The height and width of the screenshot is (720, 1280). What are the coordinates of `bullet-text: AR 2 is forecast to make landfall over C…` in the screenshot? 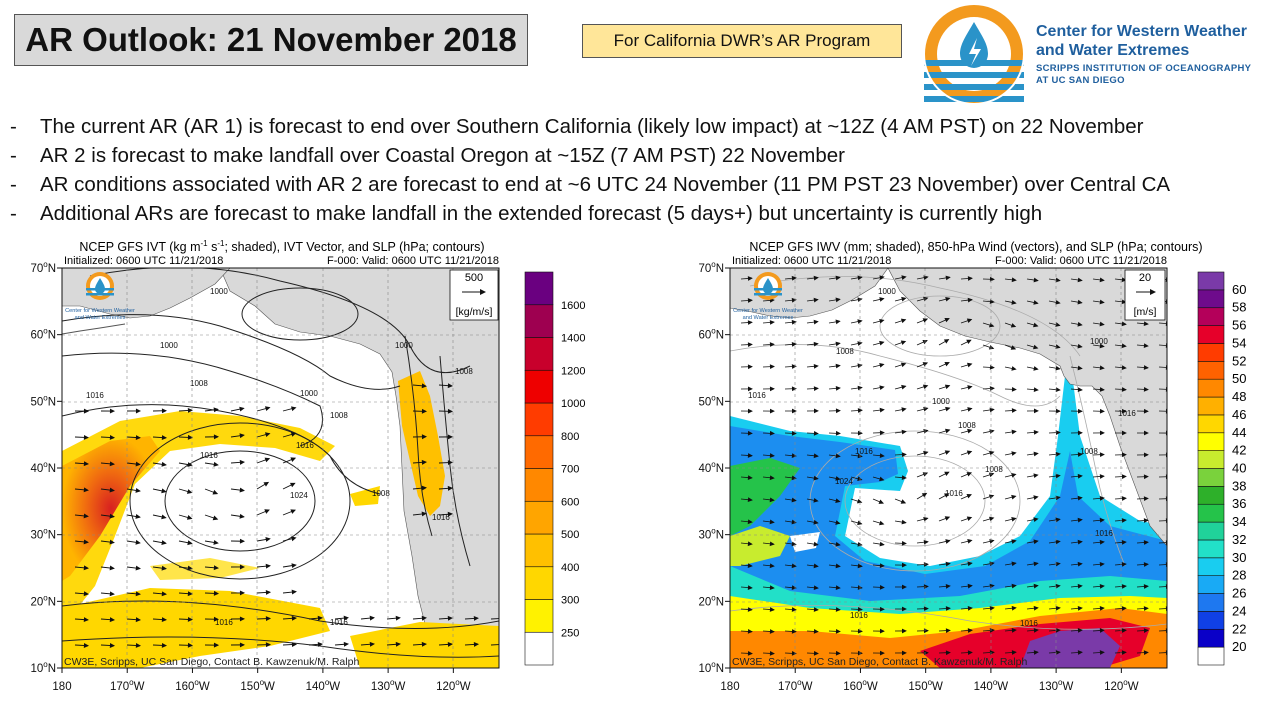 It's located at (442, 155).